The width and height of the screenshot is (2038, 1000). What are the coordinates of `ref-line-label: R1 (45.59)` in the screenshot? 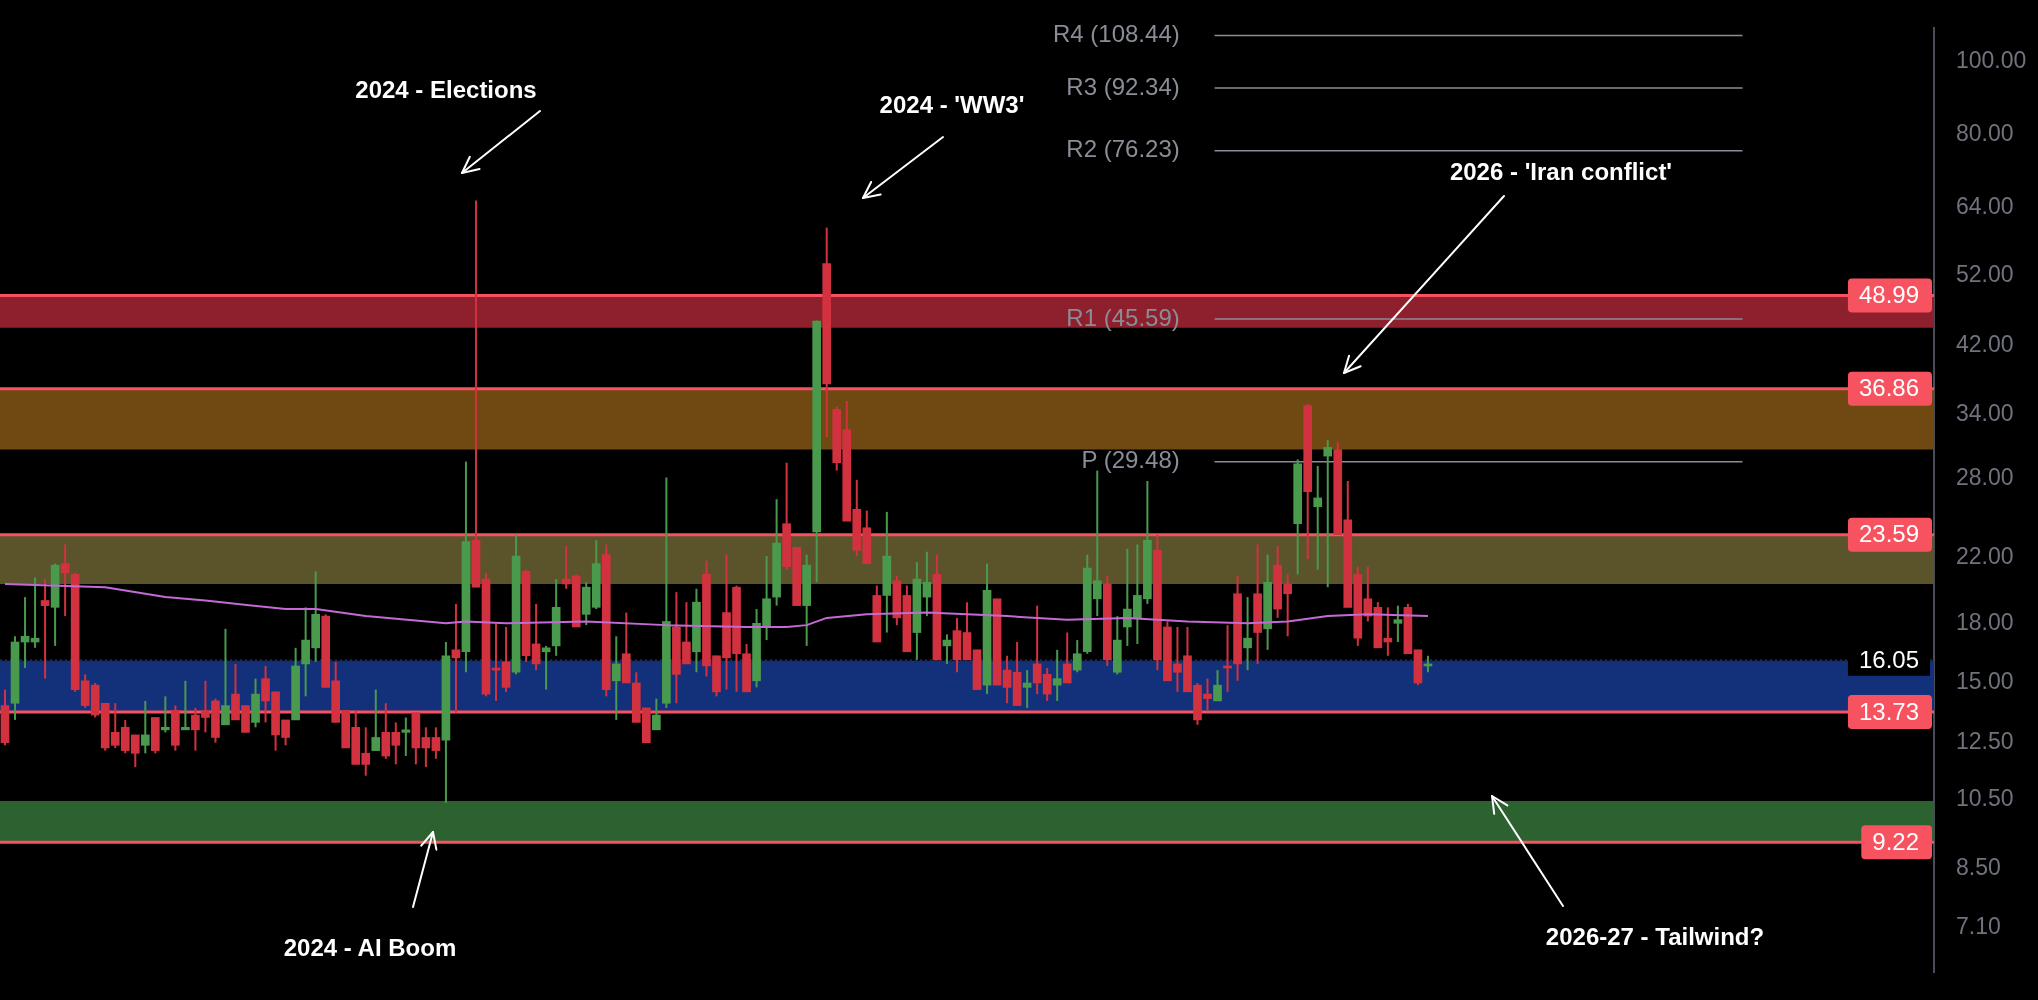 It's located at (1123, 317).